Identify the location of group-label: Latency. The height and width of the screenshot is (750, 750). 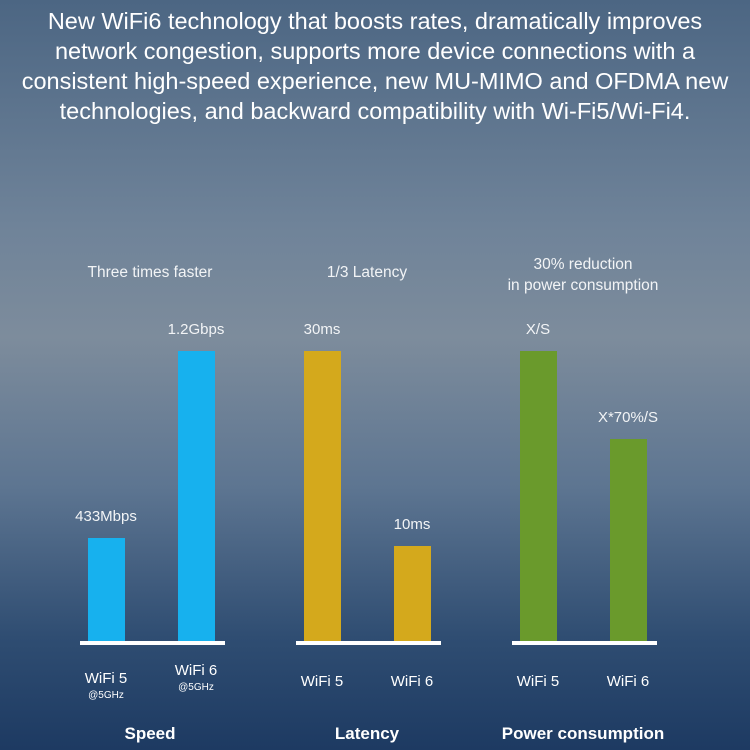
(367, 733).